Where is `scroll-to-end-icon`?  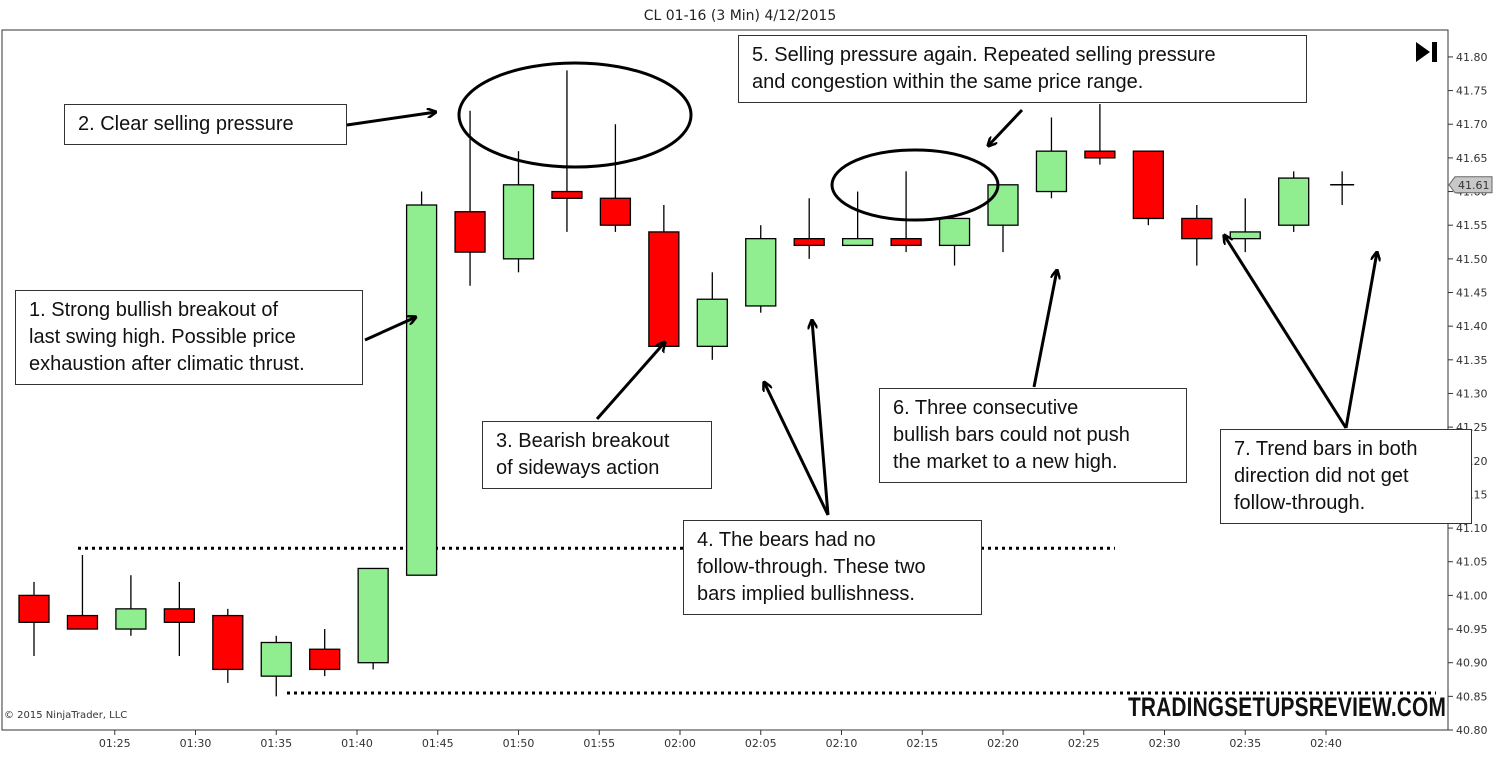 scroll-to-end-icon is located at coordinates (1427, 52).